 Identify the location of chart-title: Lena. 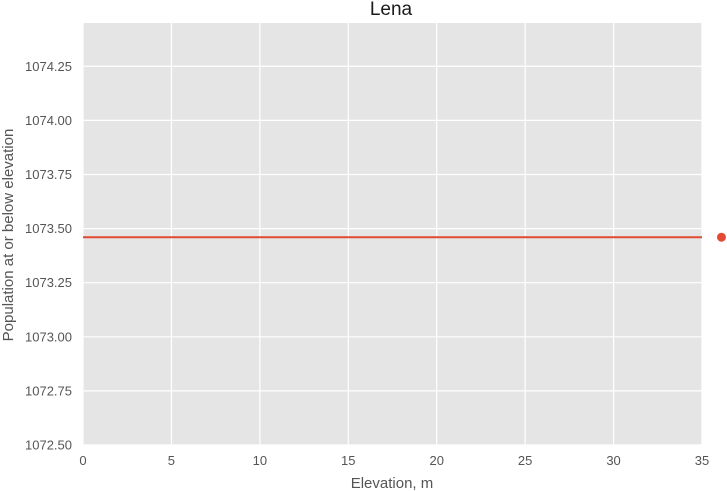
(391, 10).